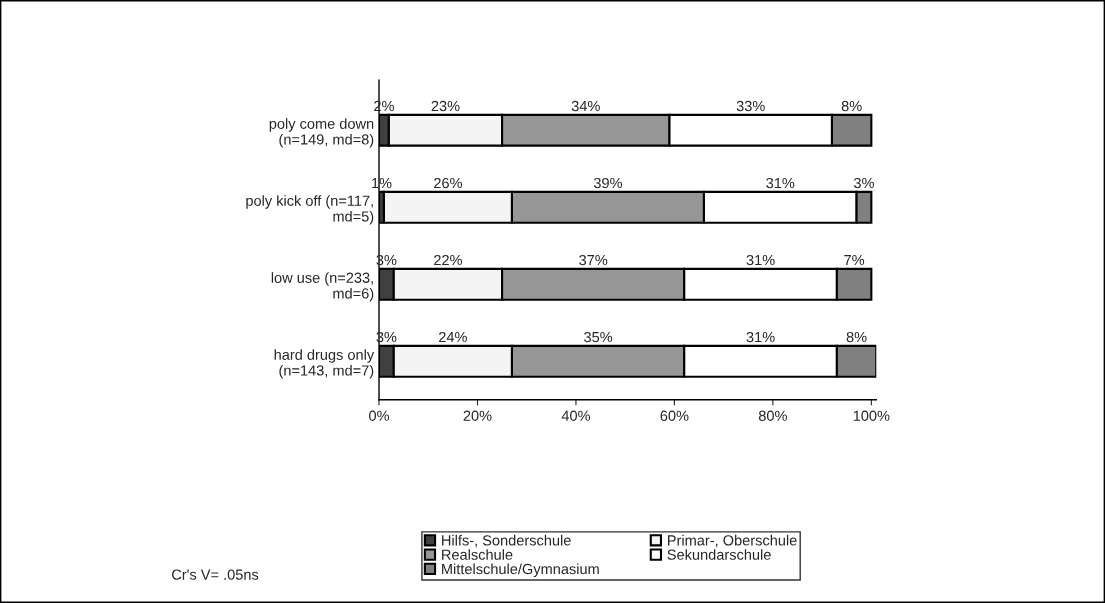  Describe the element at coordinates (448, 260) in the screenshot. I see `data-label: 22%` at that location.